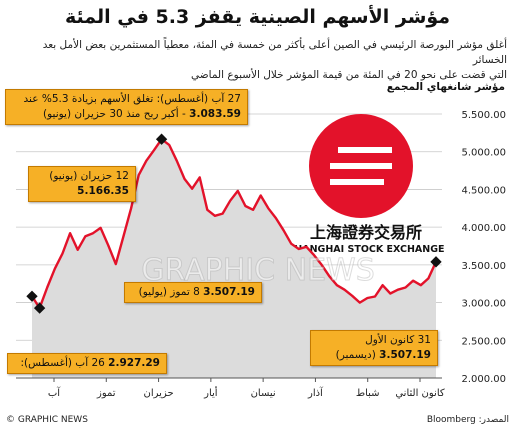 Image resolution: width=515 pixels, height=431 pixels. Describe the element at coordinates (445, 87) in the screenshot. I see `index-label: مؤشر شانغهاي المجمع` at that location.